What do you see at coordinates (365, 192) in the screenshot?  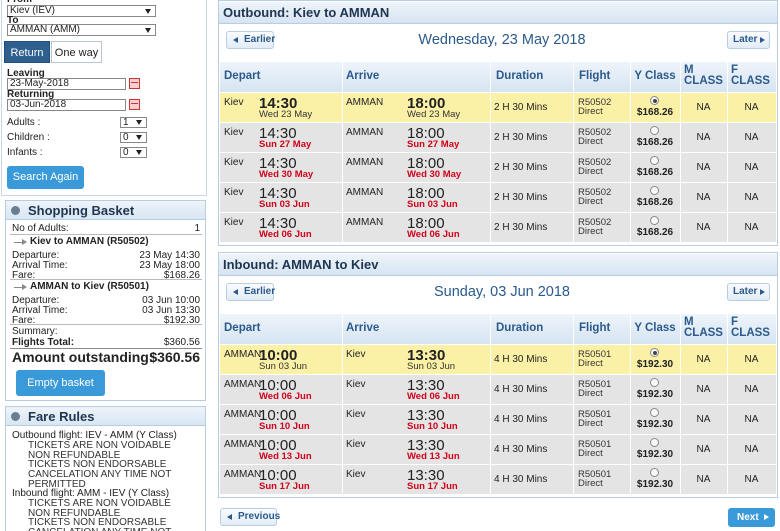 I see `city: AMMAN` at bounding box center [365, 192].